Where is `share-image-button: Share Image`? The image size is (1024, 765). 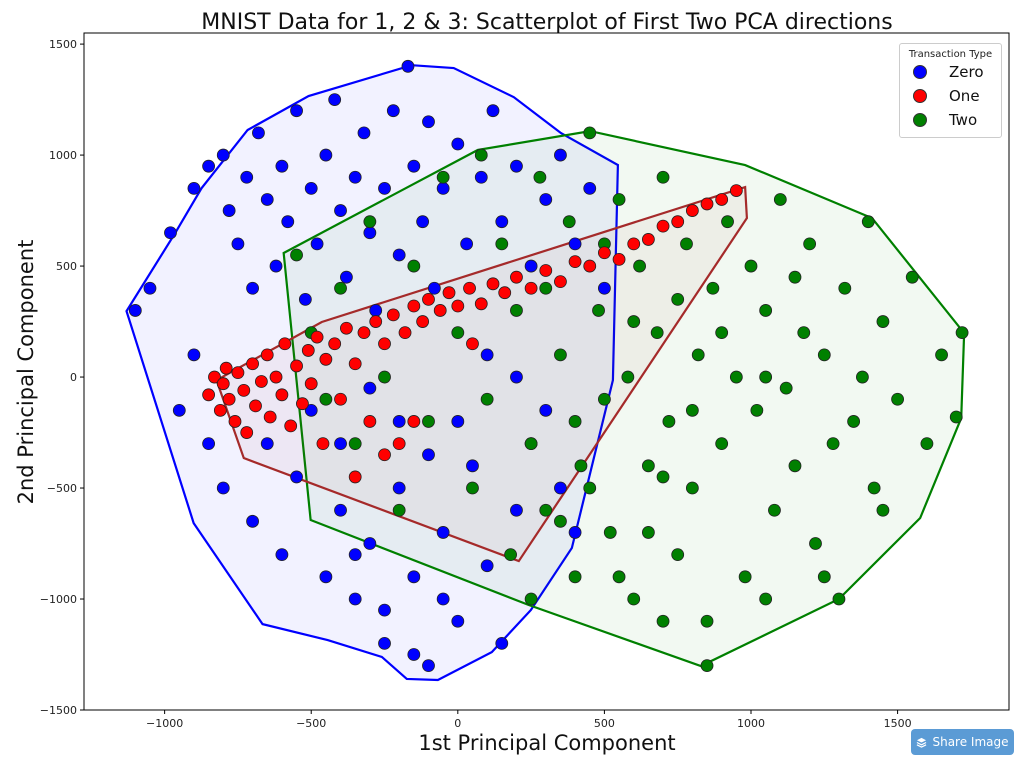
share-image-button: Share Image is located at coordinates (962, 742).